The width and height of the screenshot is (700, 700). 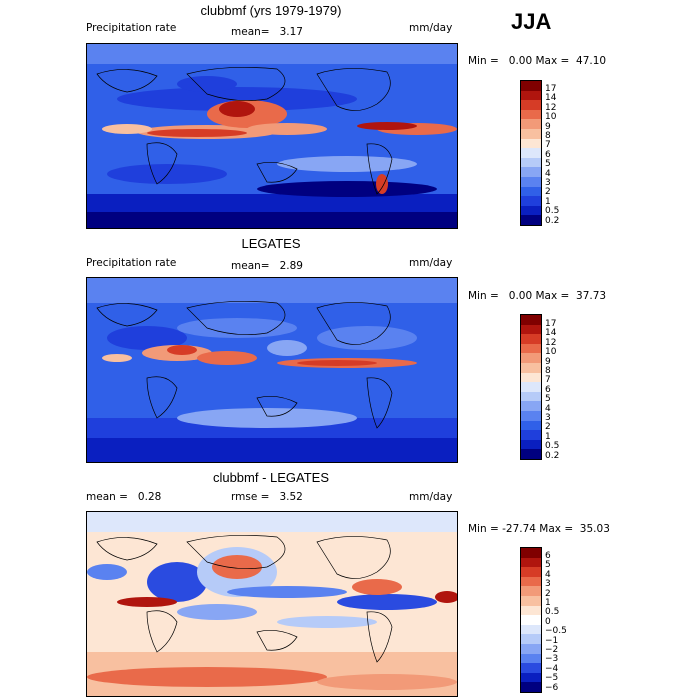 I want to click on panel3-map, so click(x=272, y=604).